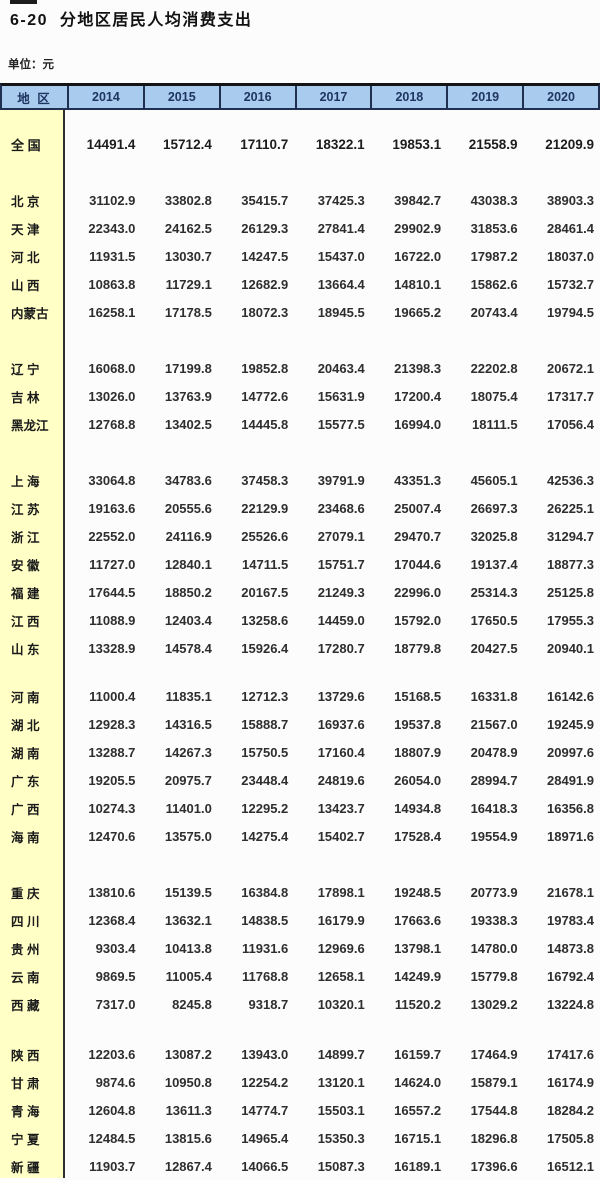 The width and height of the screenshot is (600, 1180). I want to click on value-cell: 13224.8, so click(570, 1004).